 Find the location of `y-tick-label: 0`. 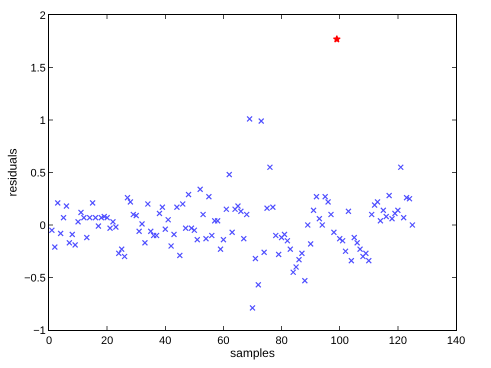

y-tick-label: 0 is located at coordinates (43, 226).